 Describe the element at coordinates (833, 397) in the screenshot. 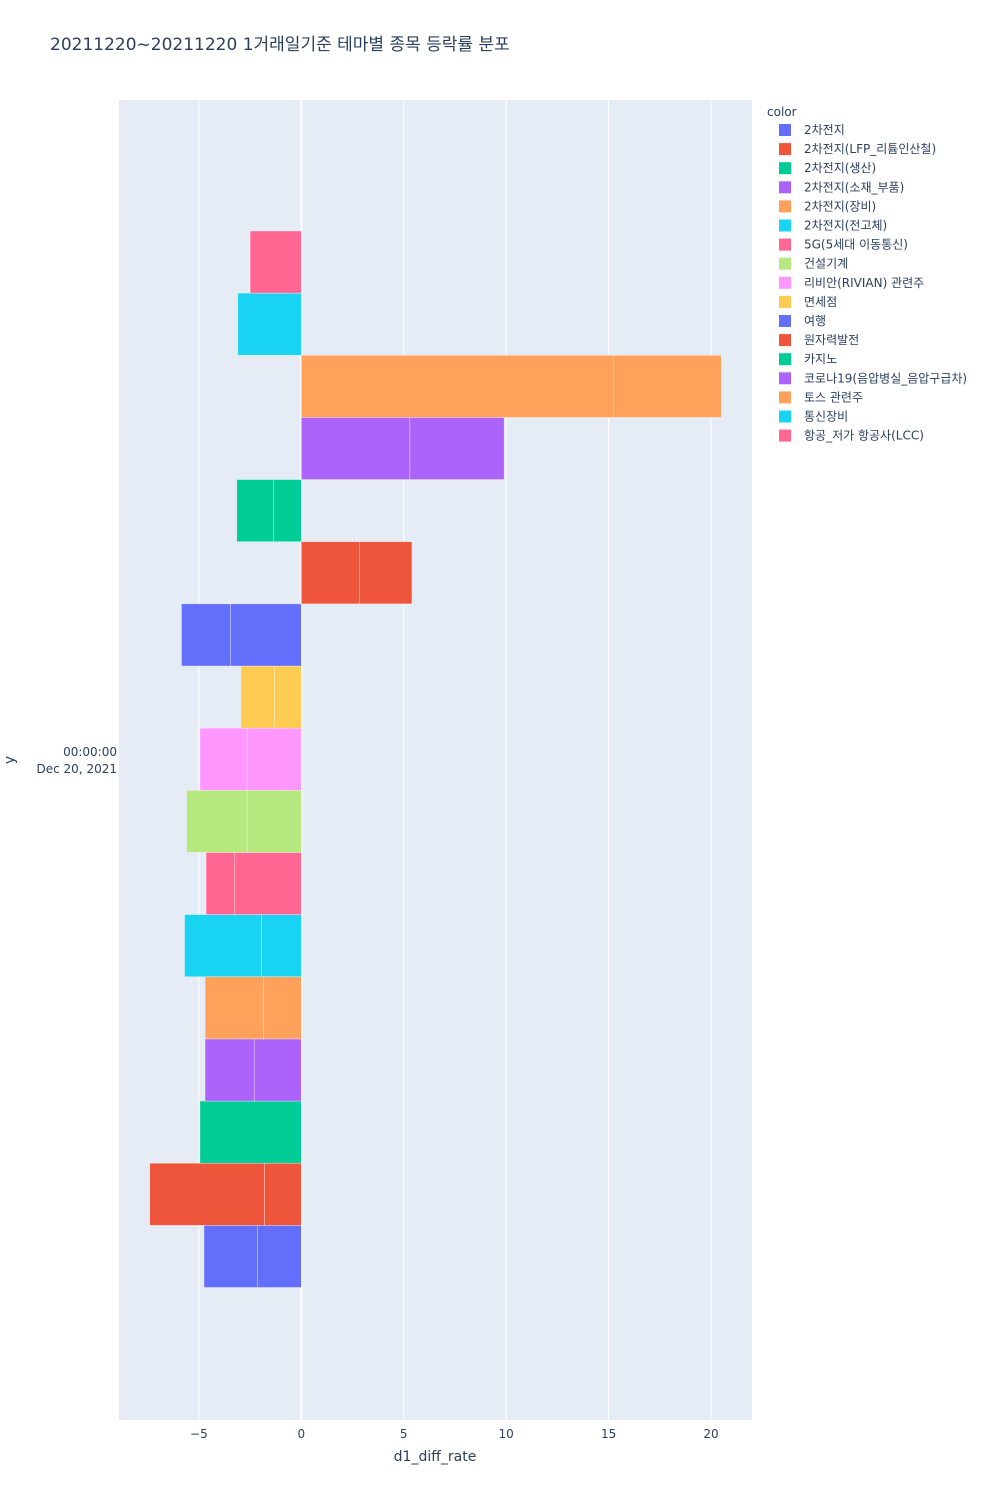

I see `legend-item: 토스 관련주` at that location.